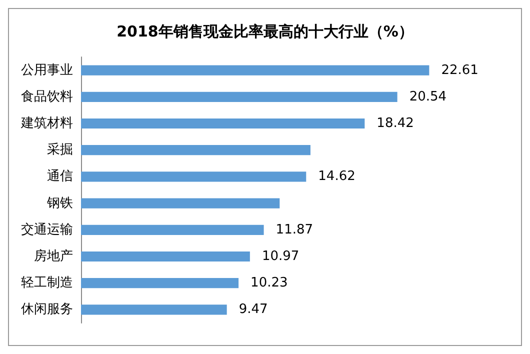 Image resolution: width=530 pixels, height=354 pixels. What do you see at coordinates (459, 70) in the screenshot?
I see `data-label: 22.61` at bounding box center [459, 70].